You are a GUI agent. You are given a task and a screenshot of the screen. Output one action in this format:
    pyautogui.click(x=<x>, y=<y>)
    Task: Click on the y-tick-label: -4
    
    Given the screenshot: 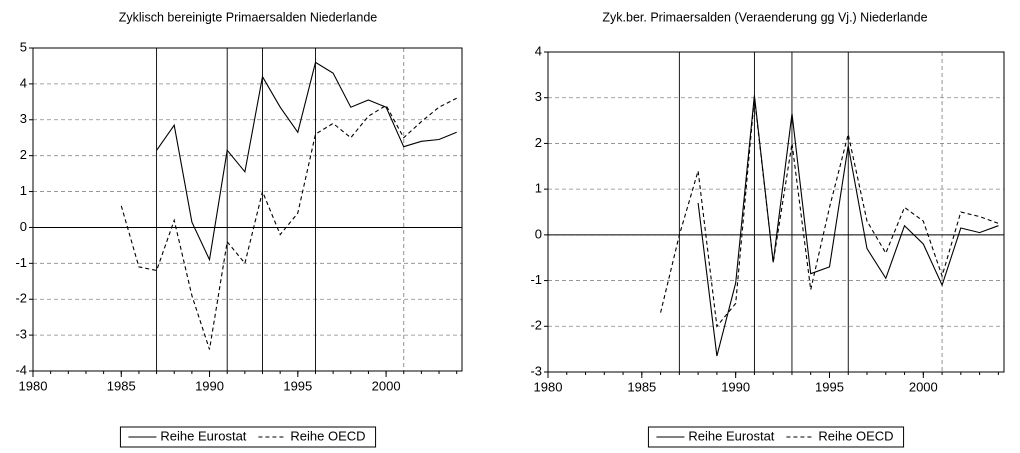 What is the action you would take?
    pyautogui.click(x=21, y=369)
    